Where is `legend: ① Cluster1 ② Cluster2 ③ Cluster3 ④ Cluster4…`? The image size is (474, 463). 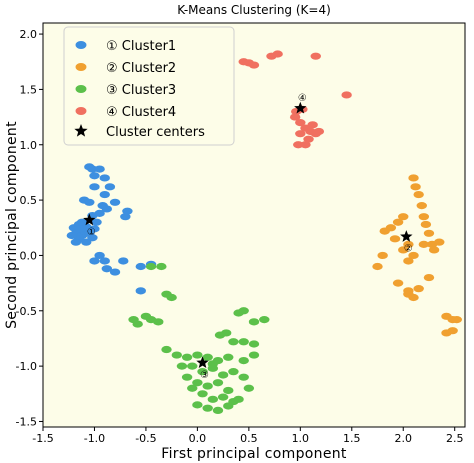
legend: ① Cluster1 ② Cluster2 ③ Cluster3 ④ Cluster4… is located at coordinates (149, 86).